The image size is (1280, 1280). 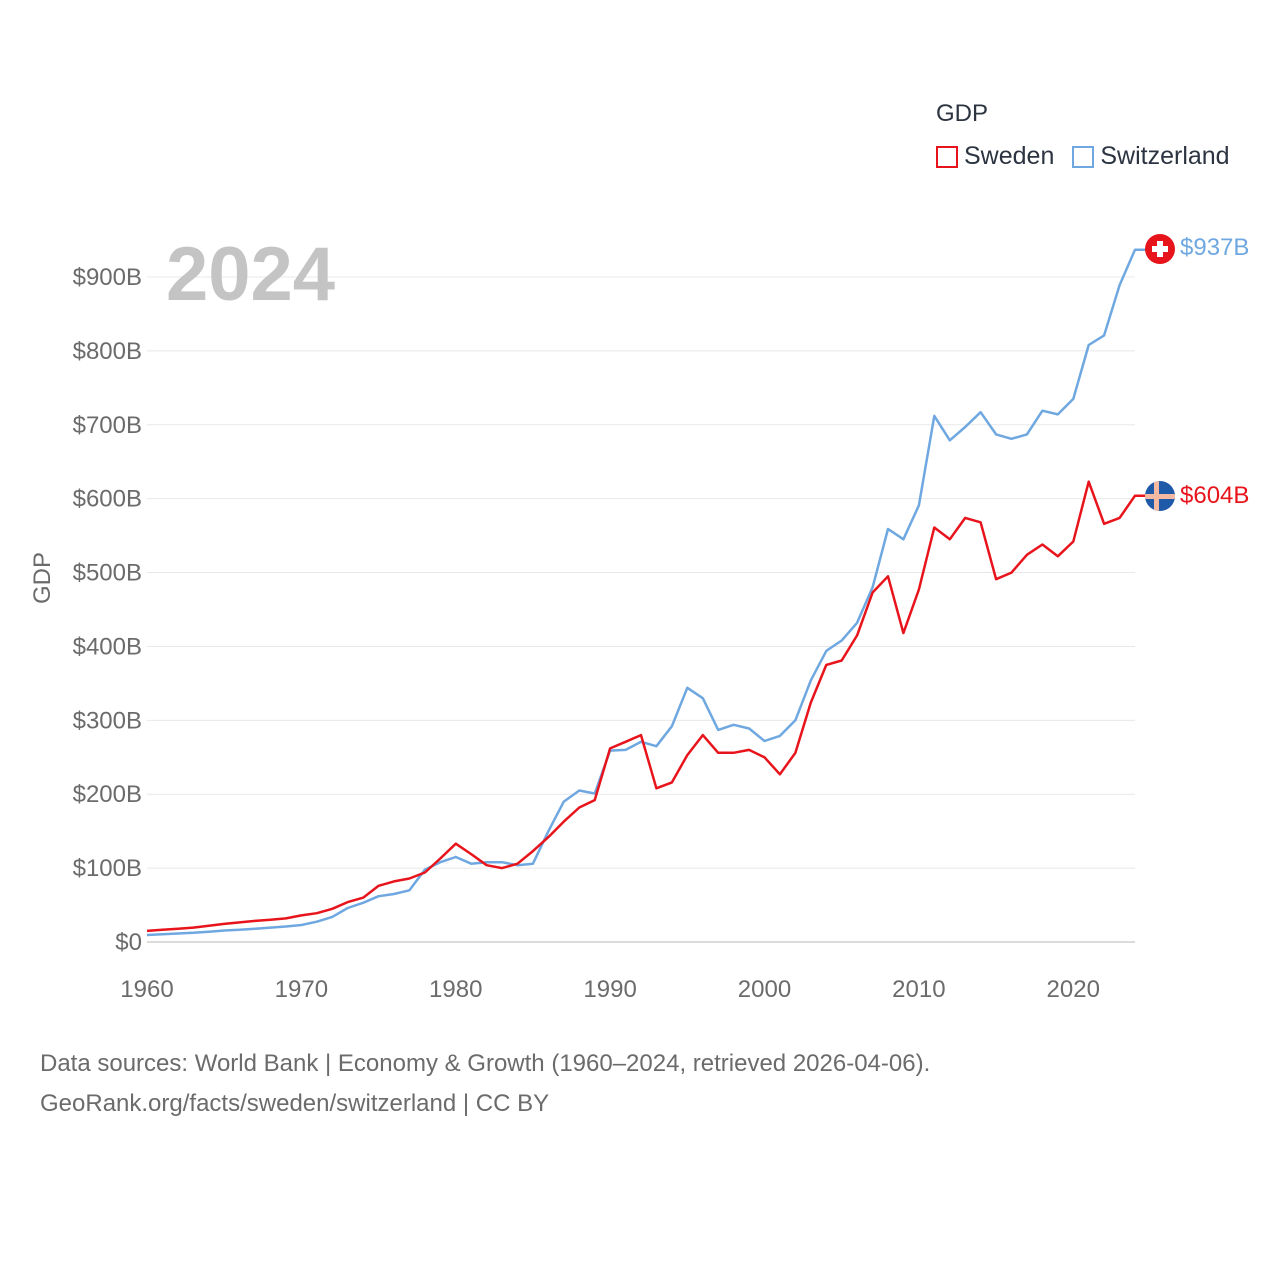 What do you see at coordinates (1160, 496) in the screenshot?
I see `sweden-flag-icon` at bounding box center [1160, 496].